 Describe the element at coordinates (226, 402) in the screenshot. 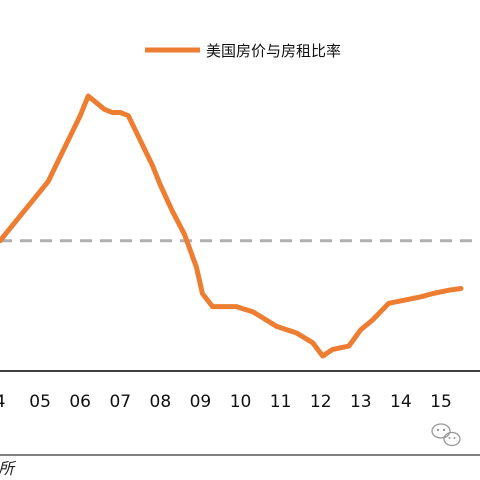

I see `x-axis-ticks: 4 05 06 07 08 09 10 11 12 13 14 15` at that location.